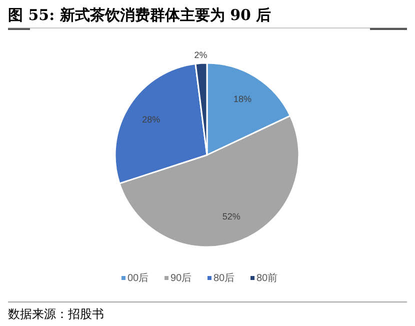 The height and width of the screenshot is (326, 415). I want to click on legend-label: 90后, so click(181, 278).